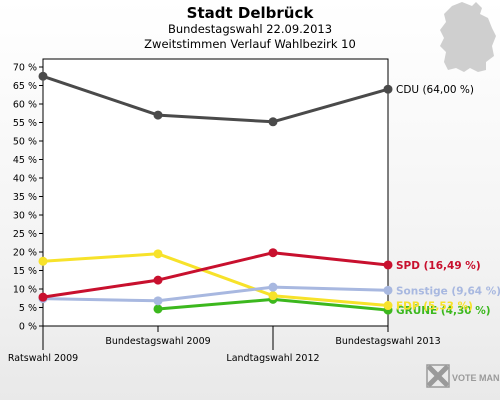 This screenshot has width=500, height=400. Describe the element at coordinates (25, 234) in the screenshot. I see `y-tick-label: 25 %` at that location.